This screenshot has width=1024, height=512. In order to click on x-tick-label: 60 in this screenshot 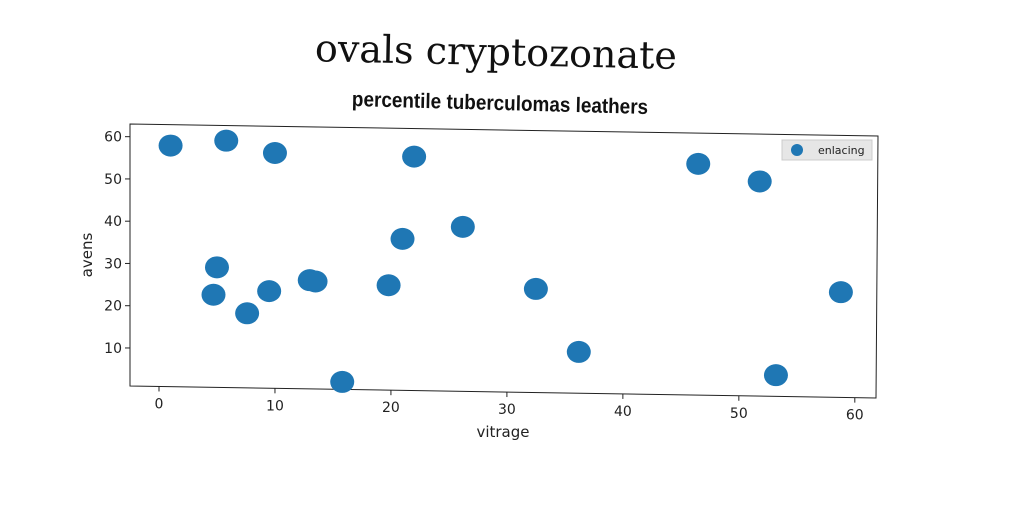, I will do `click(855, 416)`.